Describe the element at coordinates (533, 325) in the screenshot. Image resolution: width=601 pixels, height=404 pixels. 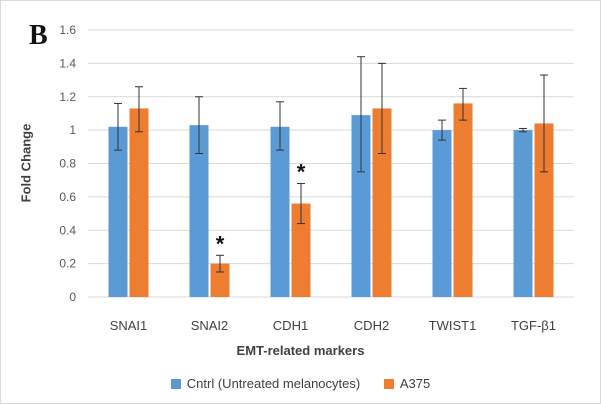
I see `x-tick-label: TGF-β1` at that location.